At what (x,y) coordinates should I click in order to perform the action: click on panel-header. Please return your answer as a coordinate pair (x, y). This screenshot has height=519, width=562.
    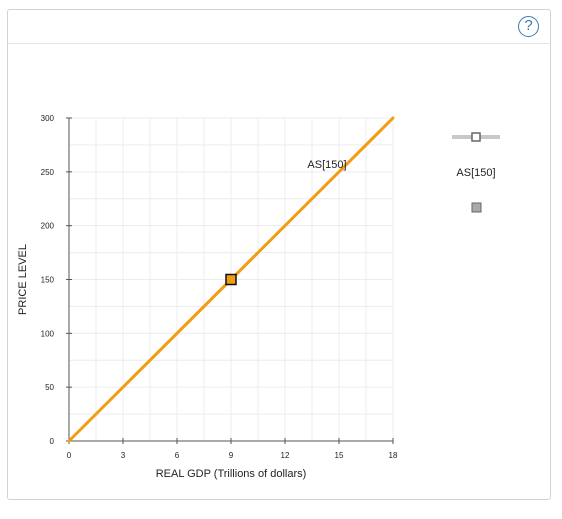
    Looking at the image, I should click on (279, 27).